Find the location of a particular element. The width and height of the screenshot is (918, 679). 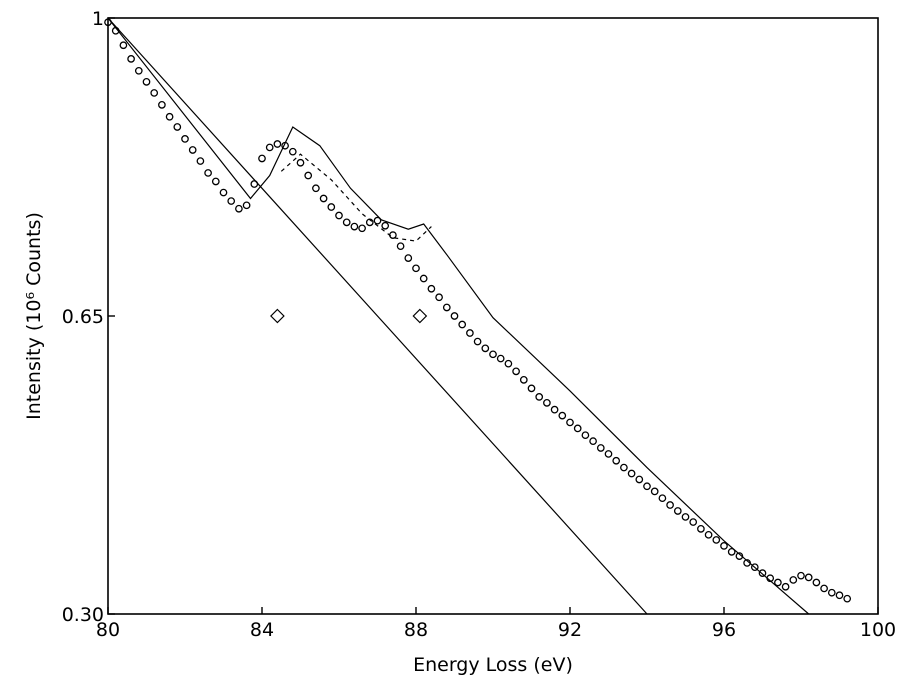

x-tick-label: 100 is located at coordinates (878, 630).